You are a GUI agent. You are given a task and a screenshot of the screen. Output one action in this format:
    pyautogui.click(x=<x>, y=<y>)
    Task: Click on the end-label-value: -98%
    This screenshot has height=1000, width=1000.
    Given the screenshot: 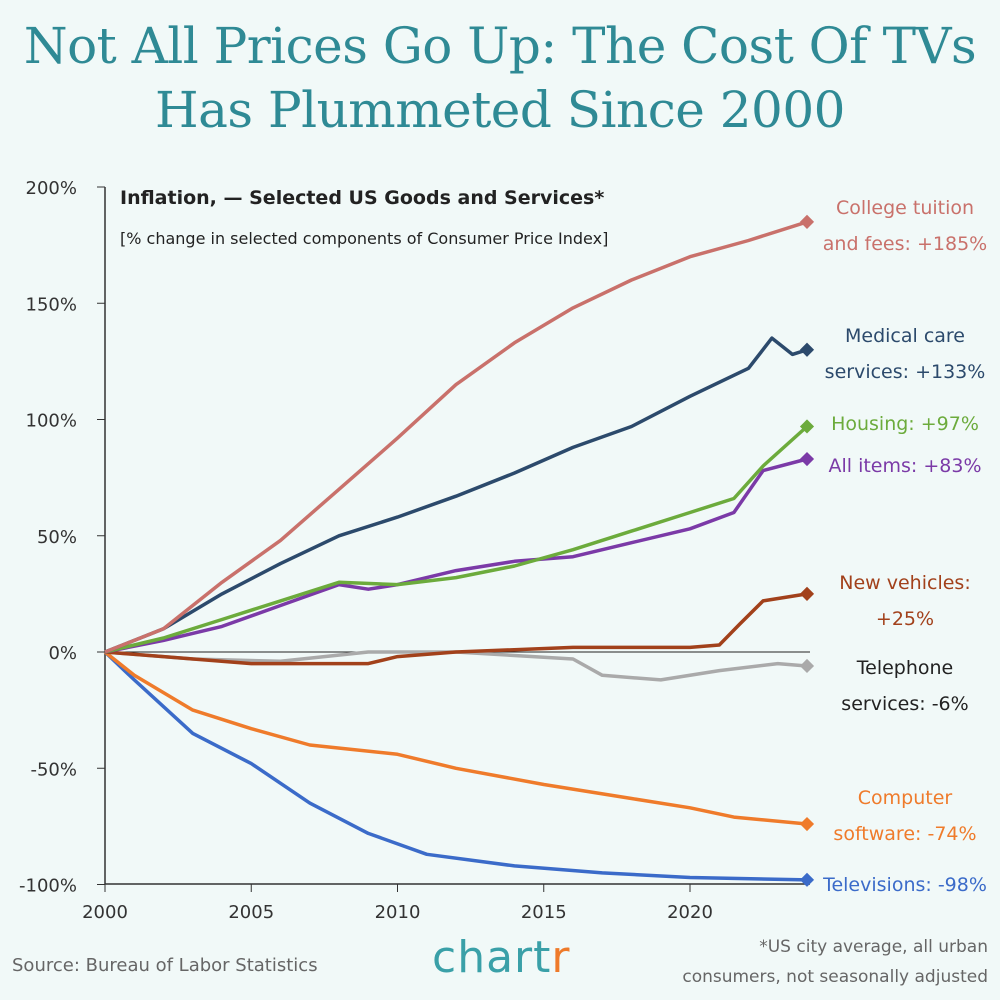 What is the action you would take?
    pyautogui.click(x=962, y=885)
    